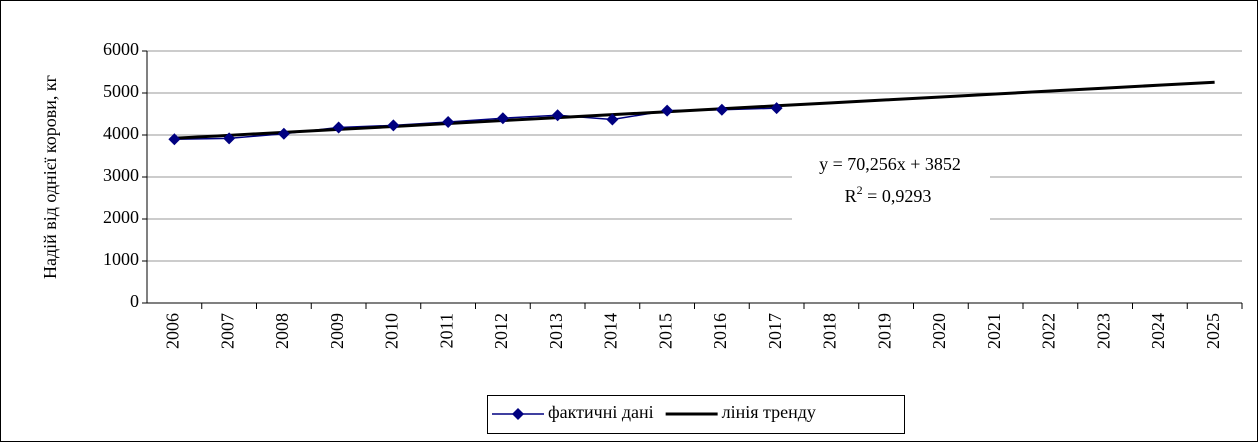 The image size is (1258, 442). I want to click on y-tick-label: 4000, so click(121, 133).